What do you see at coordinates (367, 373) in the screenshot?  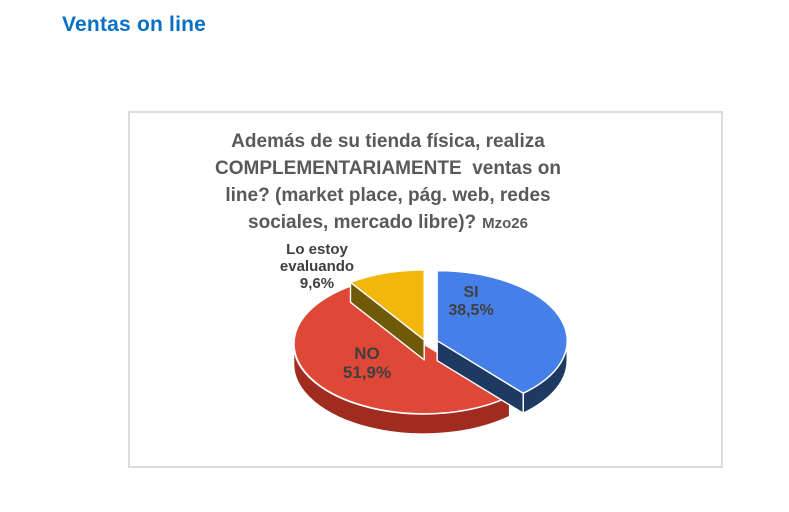 I see `pie-label-no-pct: 51,9%` at bounding box center [367, 373].